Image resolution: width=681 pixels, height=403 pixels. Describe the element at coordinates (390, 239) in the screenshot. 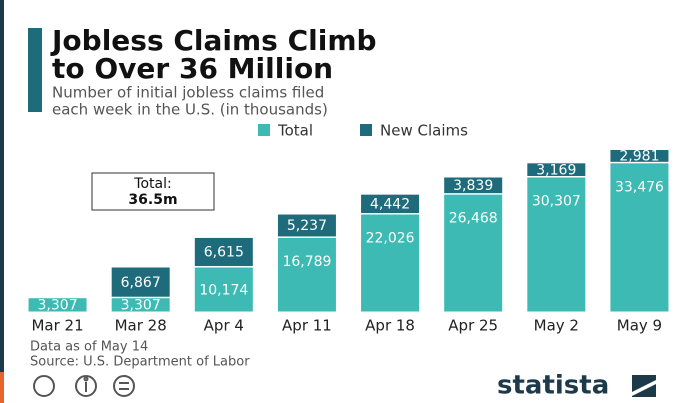

I see `data-label: 22,026` at that location.